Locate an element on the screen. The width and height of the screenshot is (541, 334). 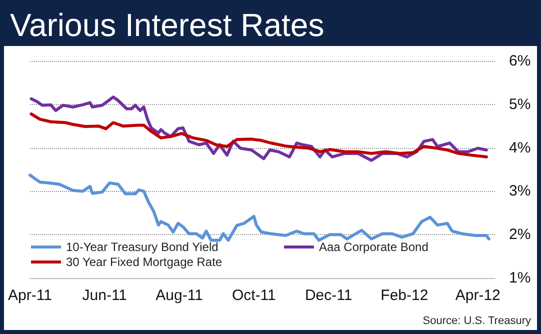
chart-title: Various Interest Rates is located at coordinates (270, 25).